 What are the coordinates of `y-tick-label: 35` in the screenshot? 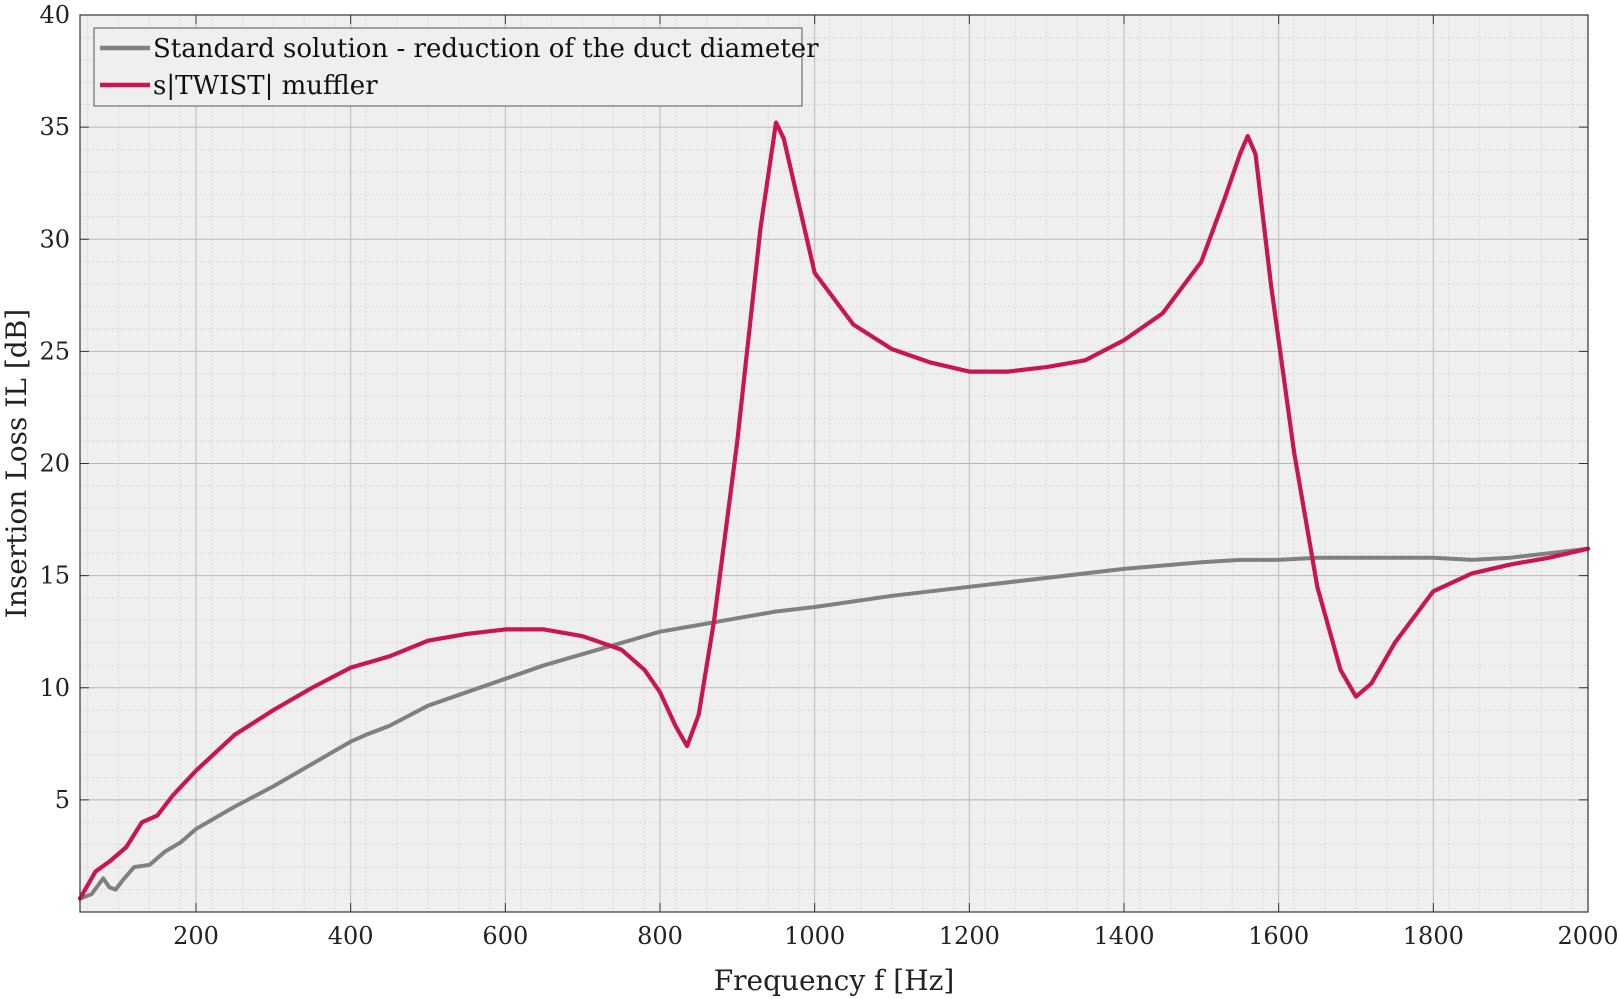 It's located at (54, 127).